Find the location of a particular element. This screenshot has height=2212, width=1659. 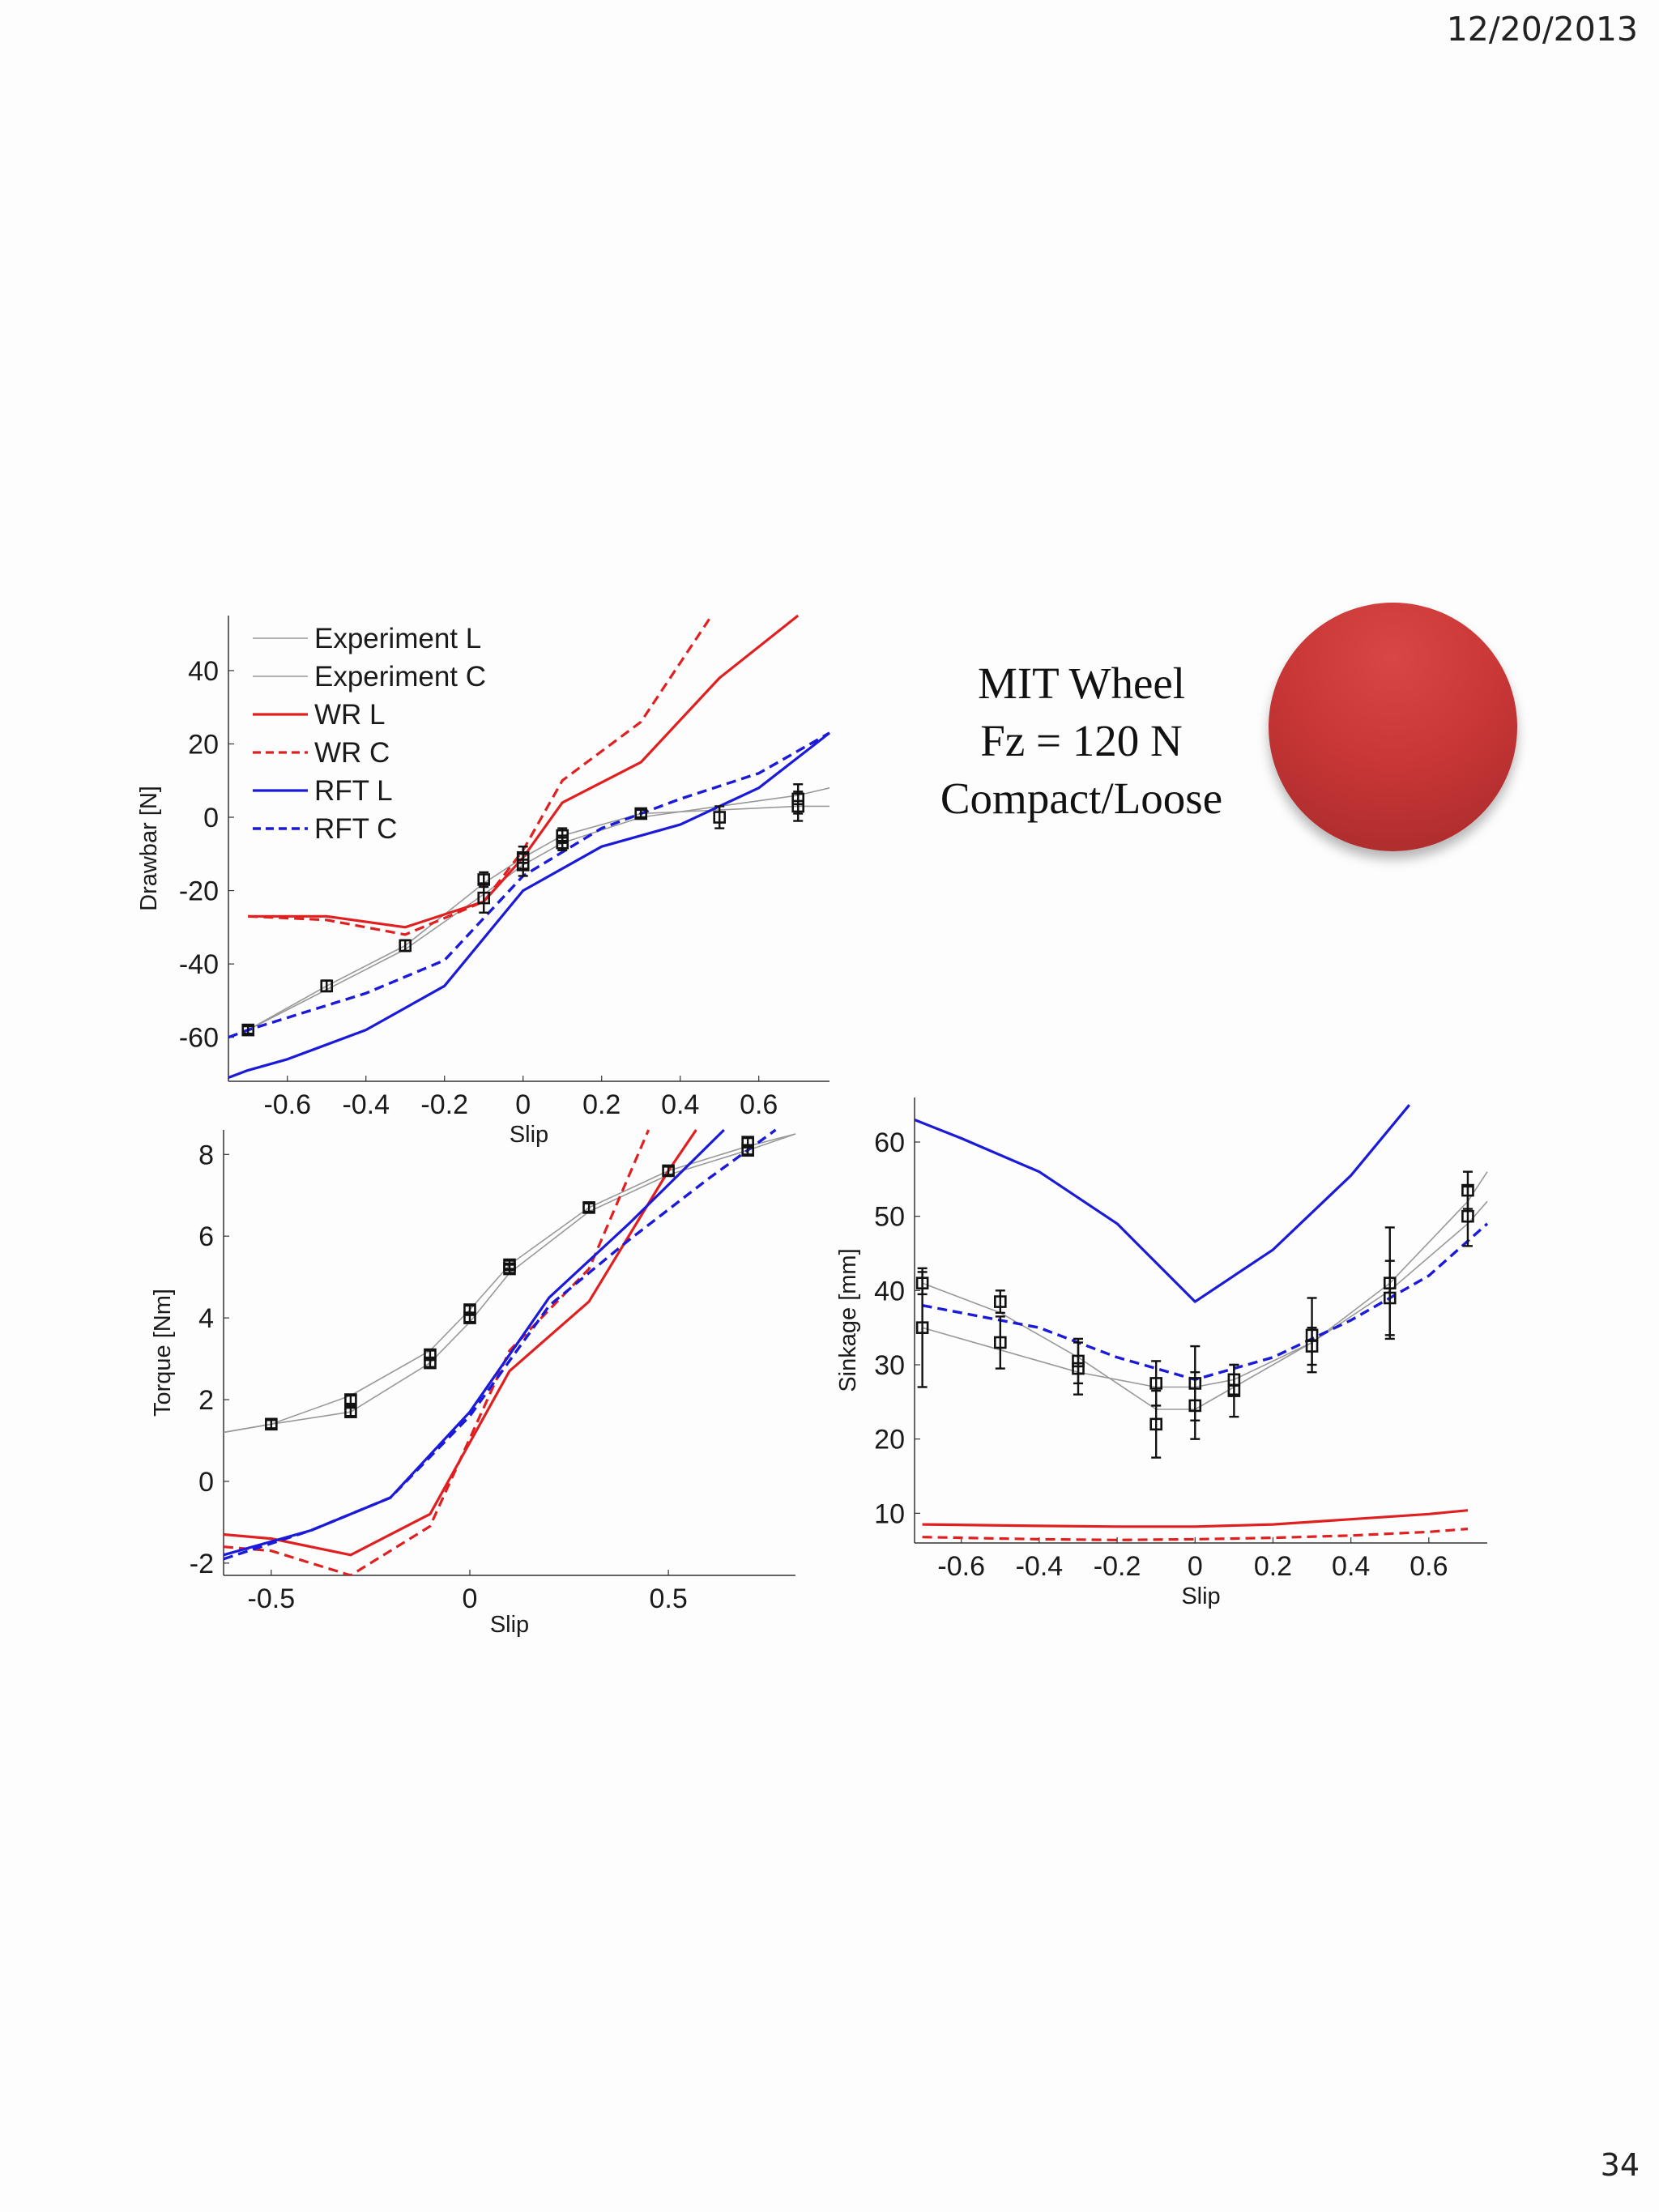

sinkage-x-tick-label: 0 is located at coordinates (1195, 1566).